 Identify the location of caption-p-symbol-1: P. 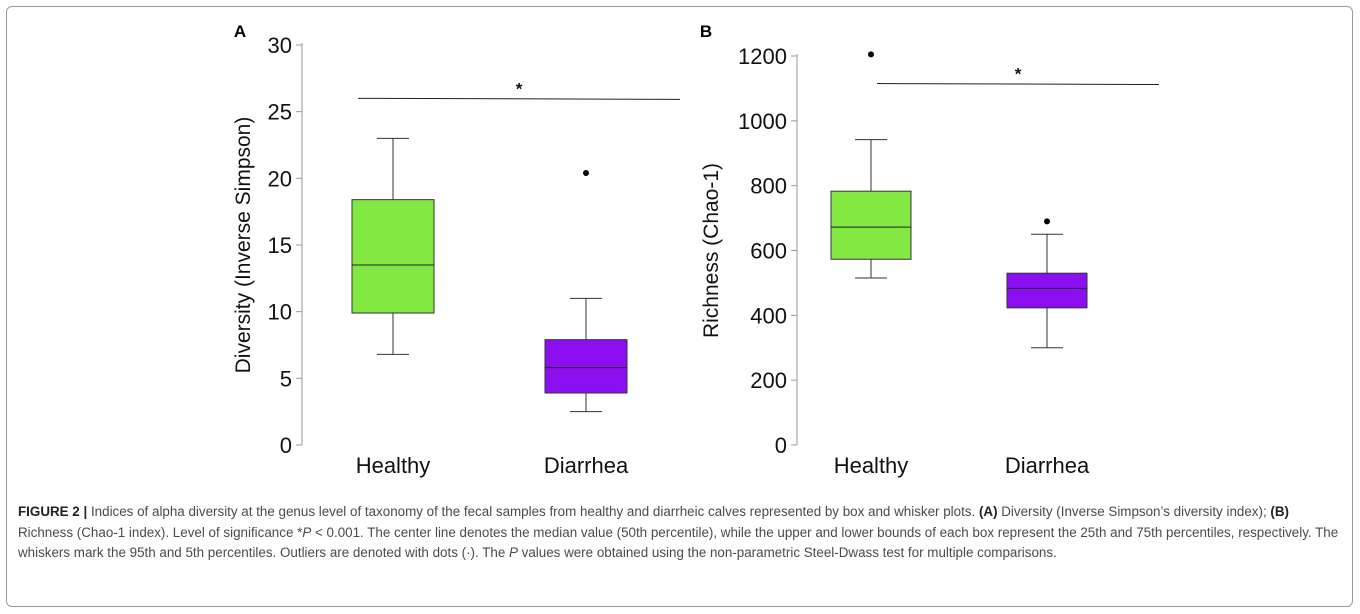
(307, 532).